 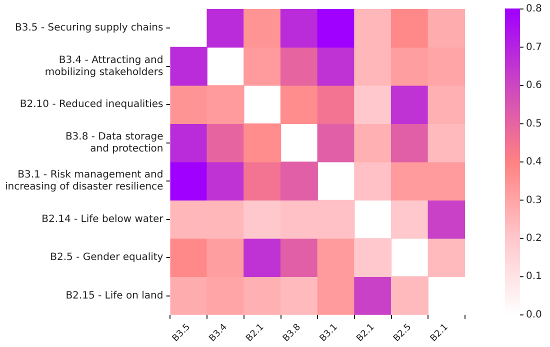 I want to click on color-bar-label: 0.7, so click(x=534, y=47).